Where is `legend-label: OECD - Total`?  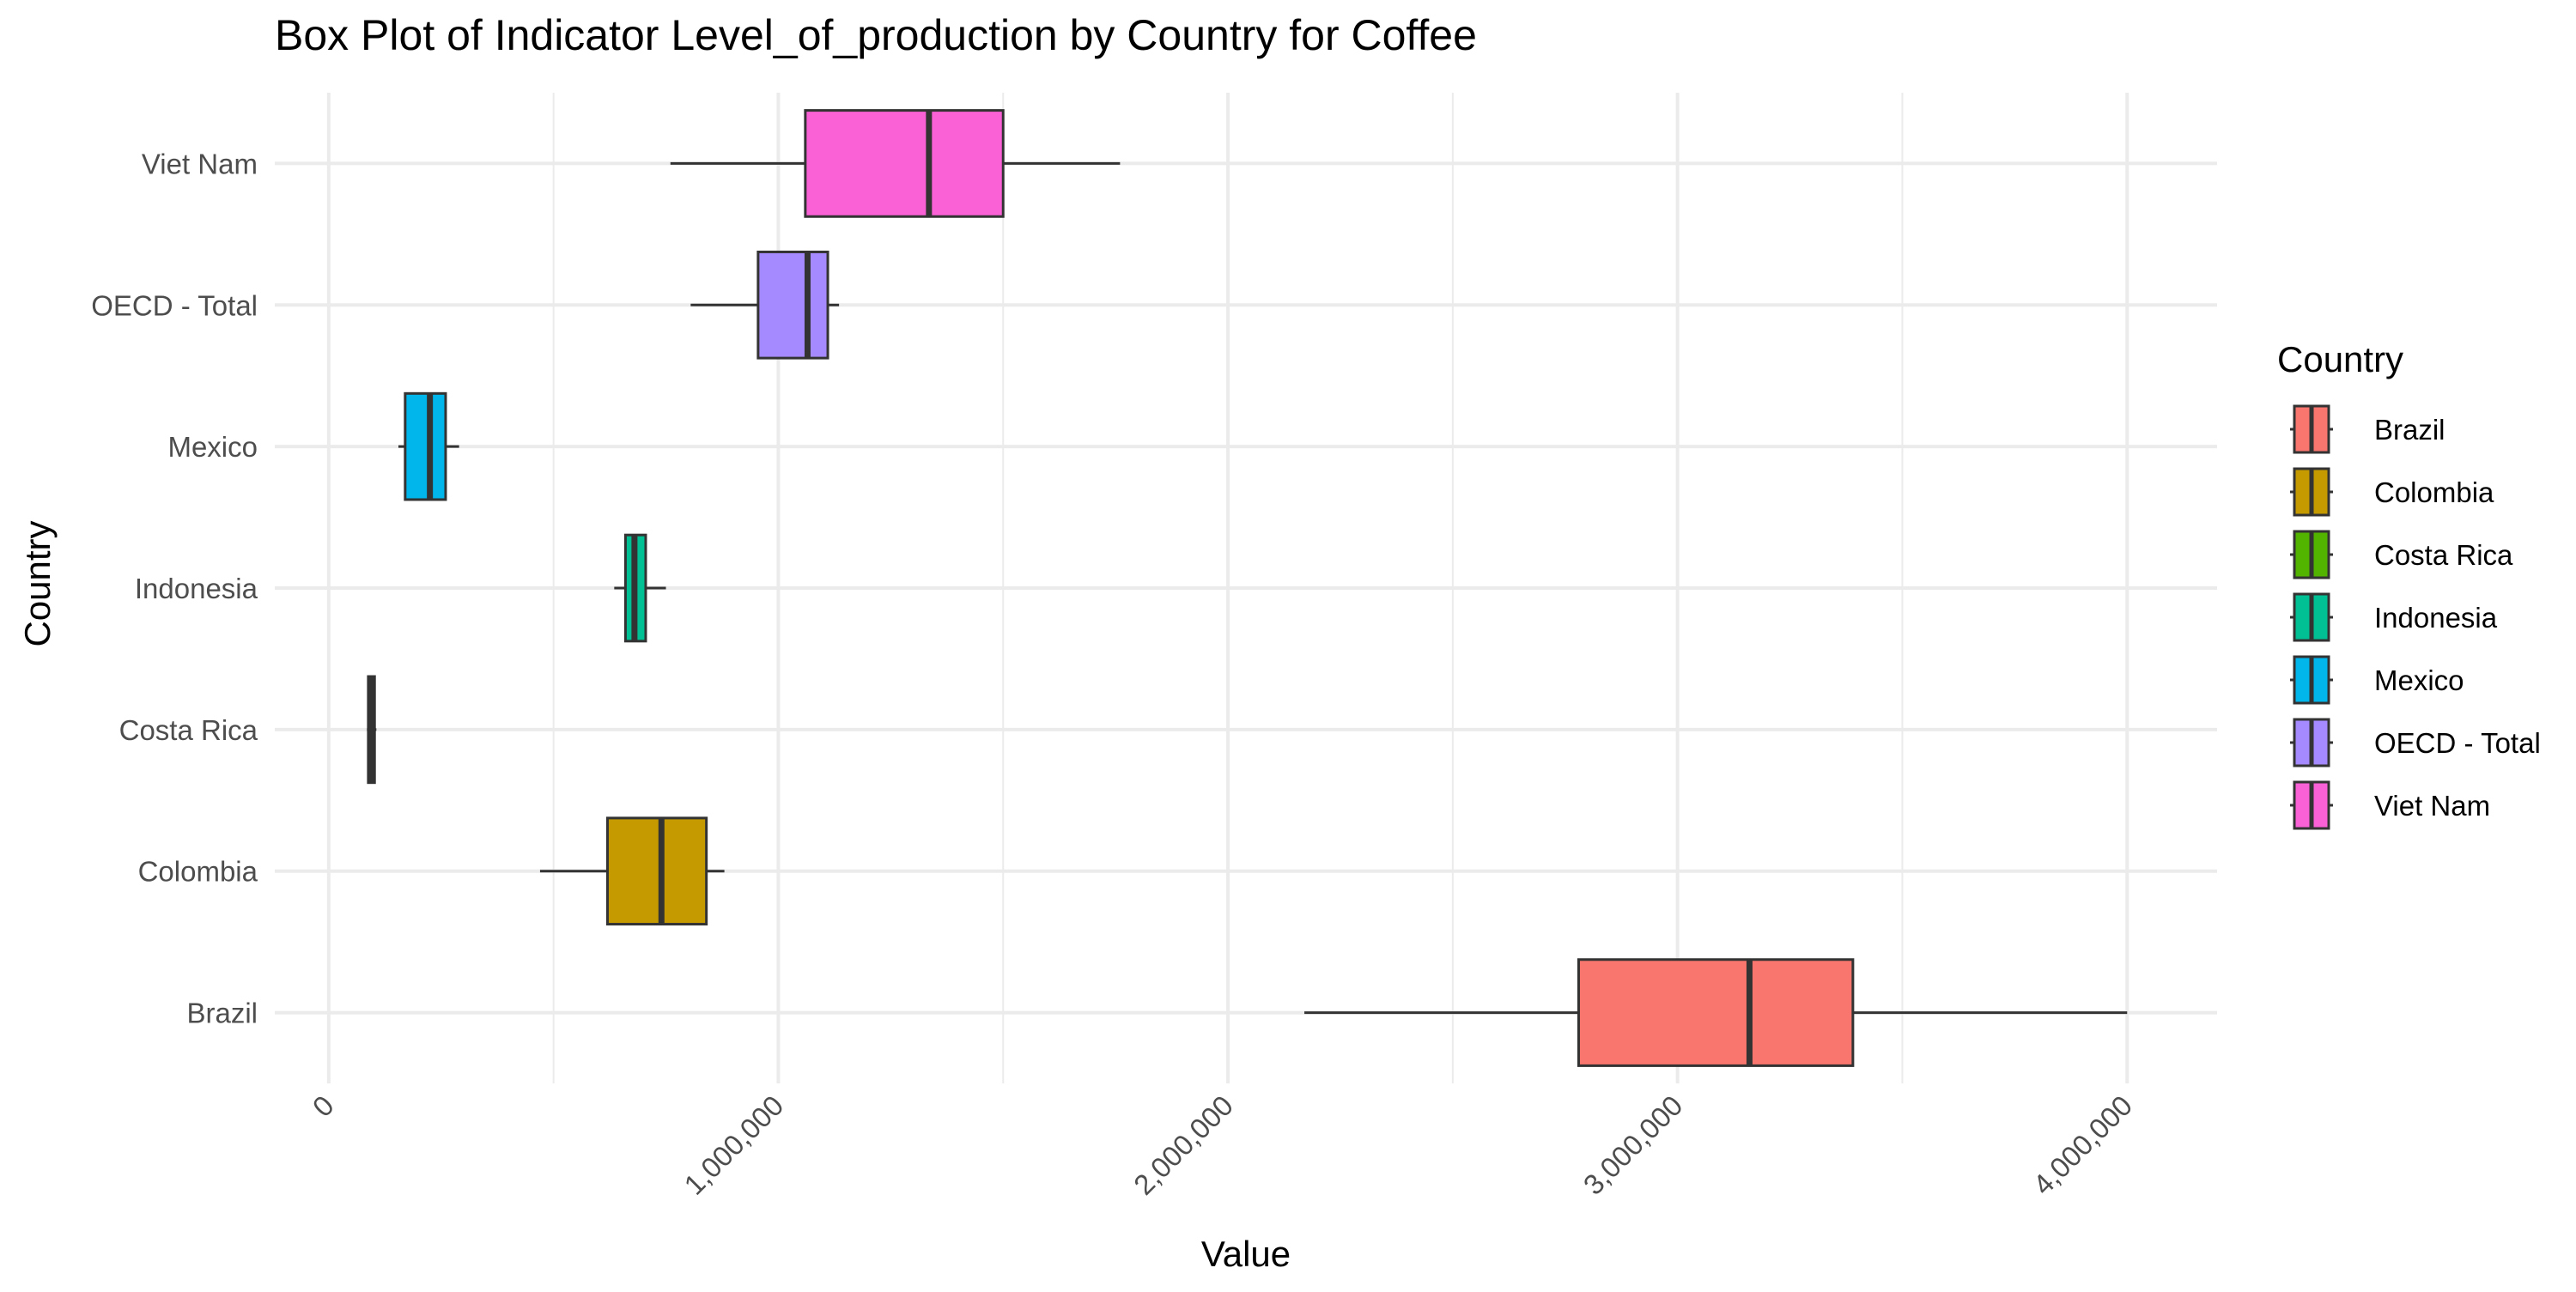
legend-label: OECD - Total is located at coordinates (2457, 743).